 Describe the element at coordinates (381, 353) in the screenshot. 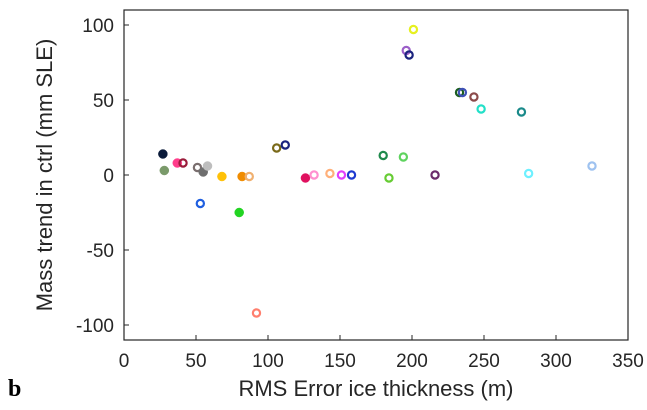

I see `x-axis-ticks: 0 50 100 150 200 250 300 350` at that location.